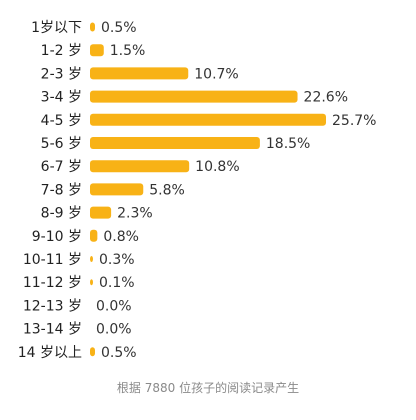  Describe the element at coordinates (61, 167) in the screenshot. I see `category-label: 6-7 岁` at that location.